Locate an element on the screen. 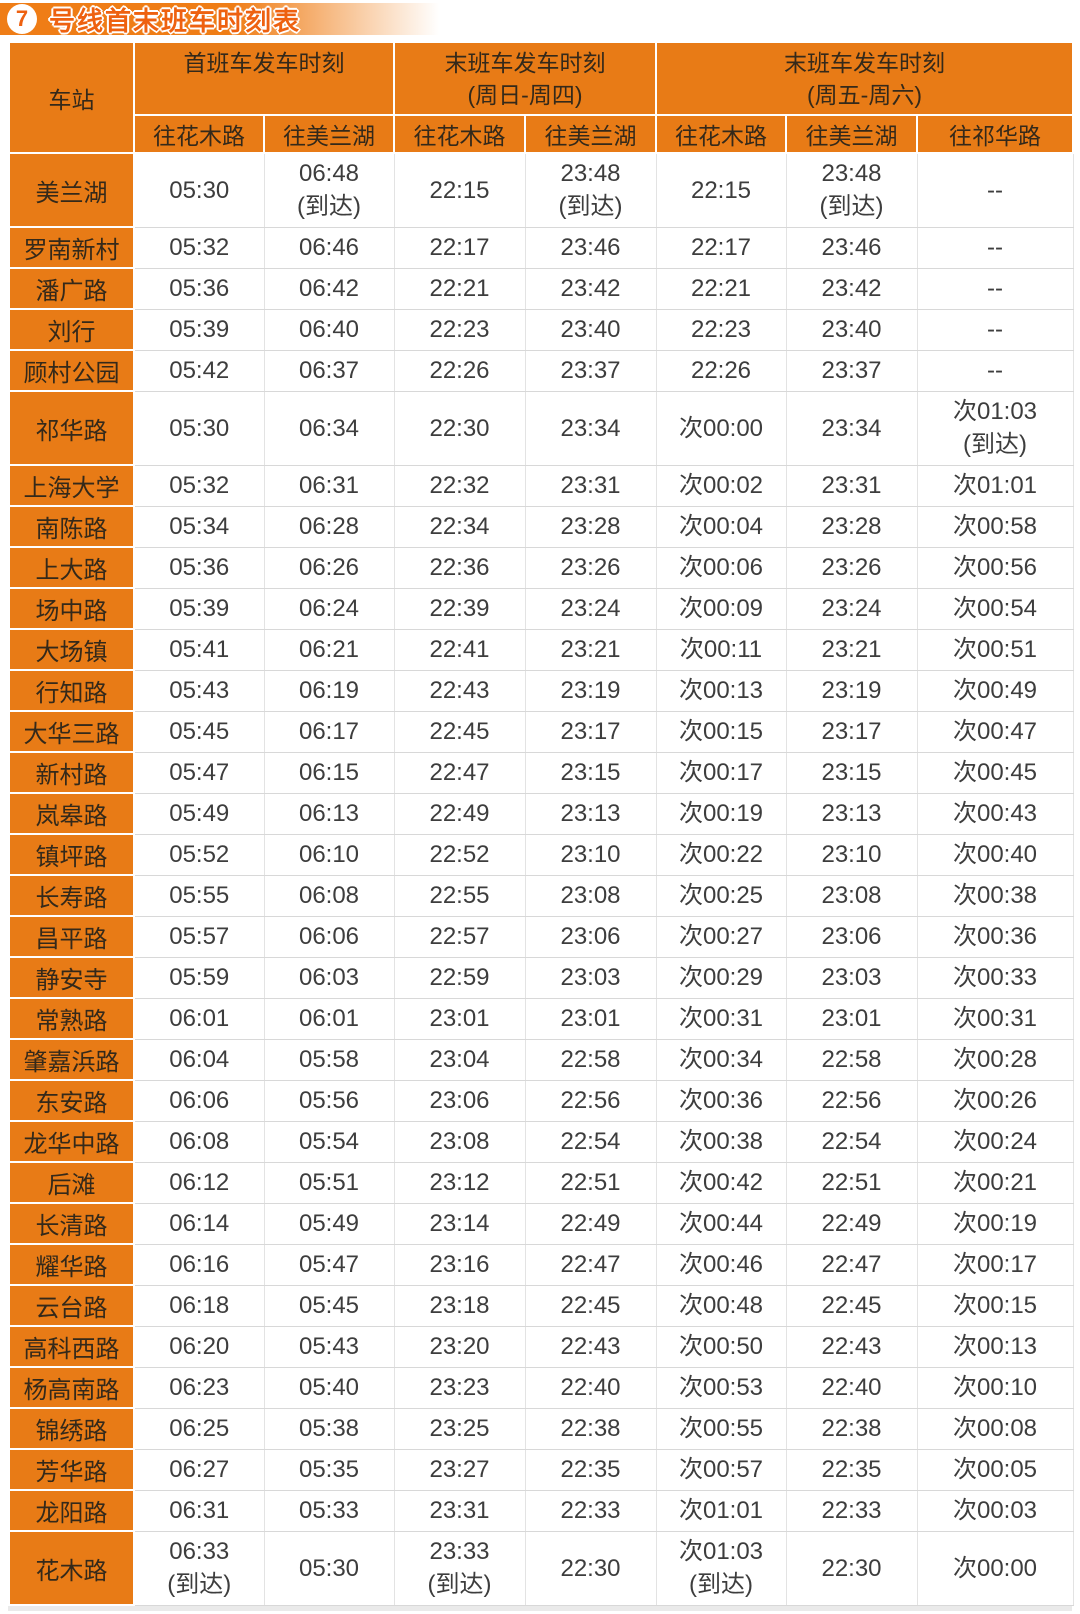 This screenshot has width=1080, height=1614. time-cell: 次00:25 is located at coordinates (721, 895).